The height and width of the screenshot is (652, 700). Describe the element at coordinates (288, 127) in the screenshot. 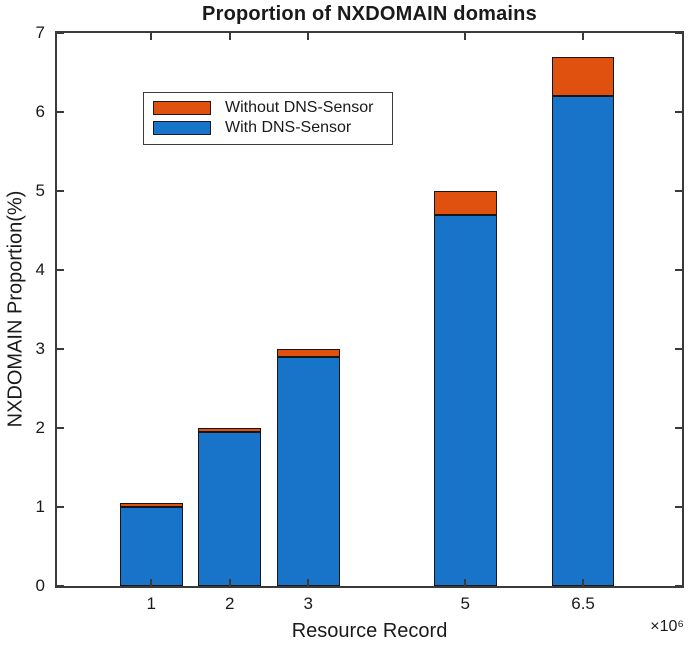

I see `legend-label: With DNS-Sensor` at that location.